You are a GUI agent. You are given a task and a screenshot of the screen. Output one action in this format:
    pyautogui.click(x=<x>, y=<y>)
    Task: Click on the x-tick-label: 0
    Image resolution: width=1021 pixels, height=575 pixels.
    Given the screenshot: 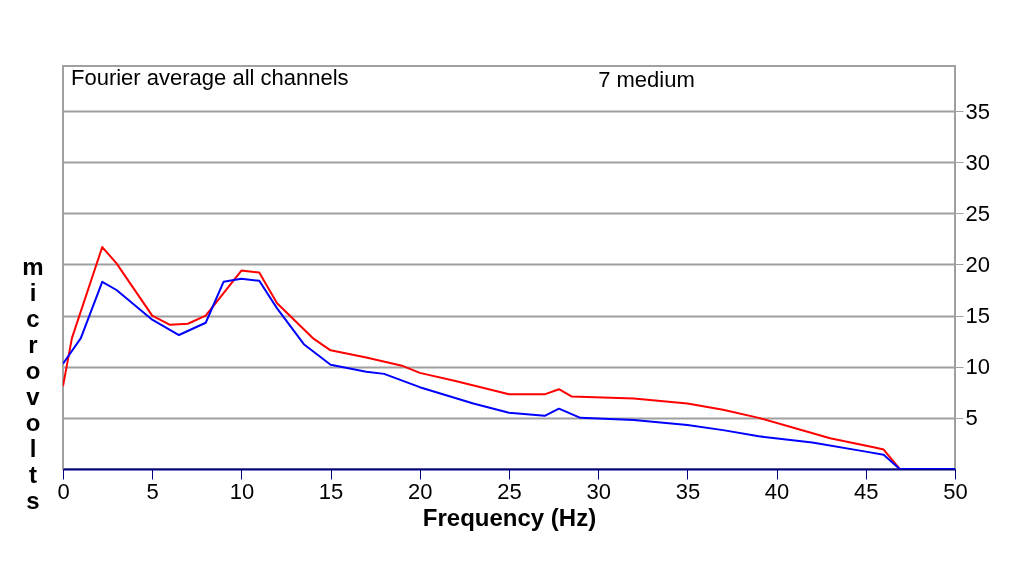 What is the action you would take?
    pyautogui.click(x=63, y=491)
    